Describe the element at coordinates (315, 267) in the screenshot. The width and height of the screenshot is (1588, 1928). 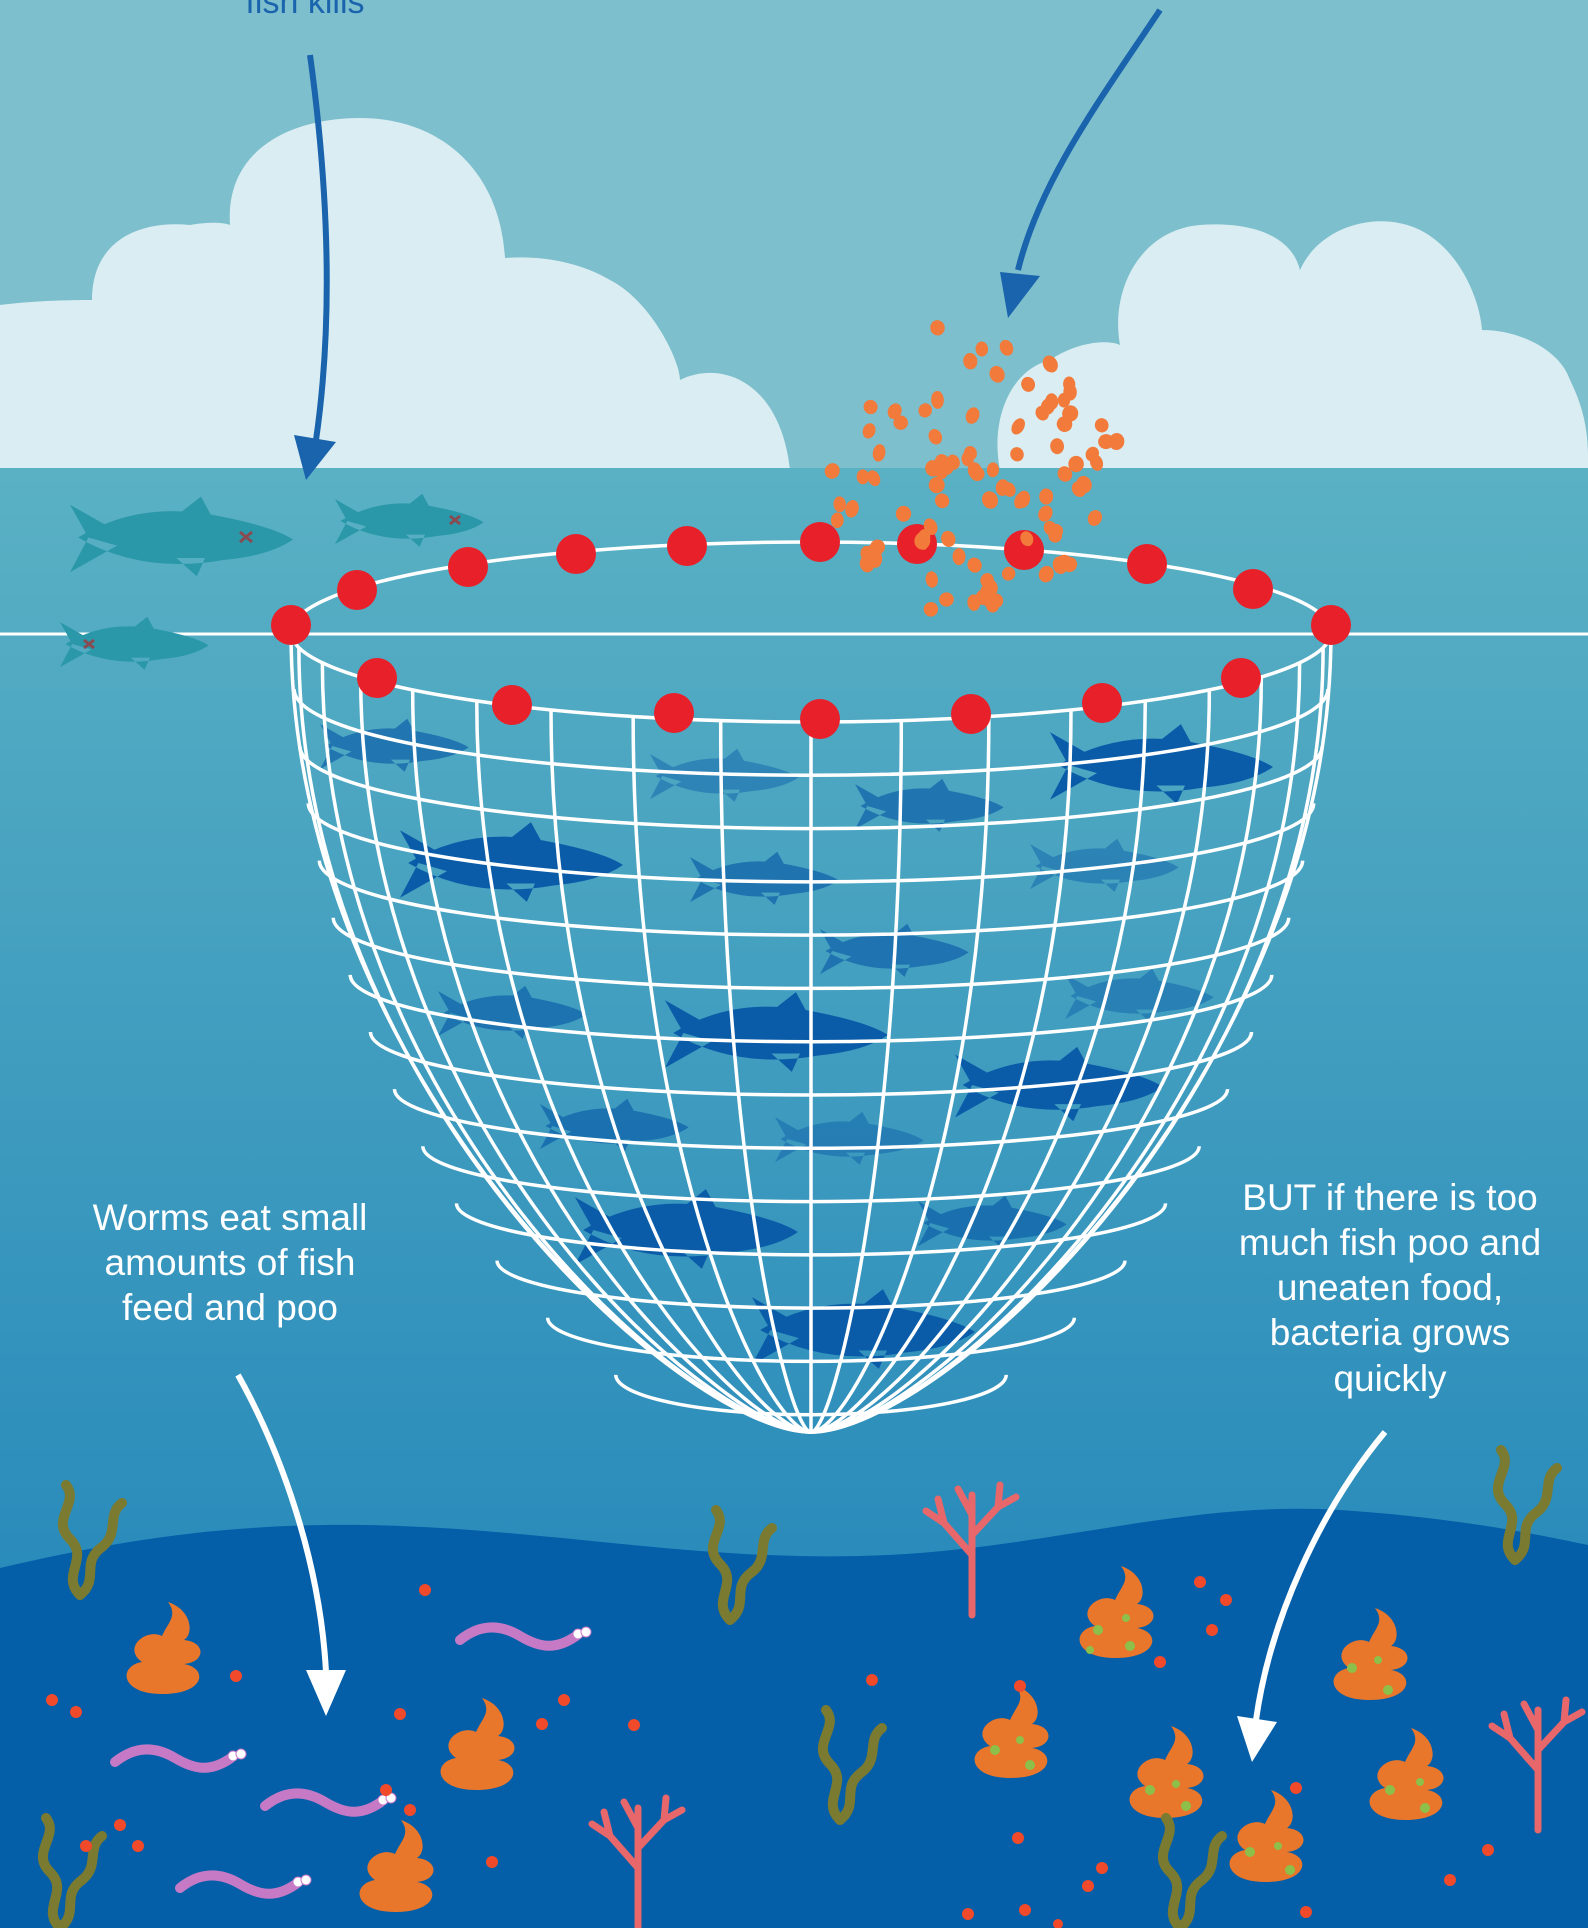
I see `arrow-fish-kills` at that location.